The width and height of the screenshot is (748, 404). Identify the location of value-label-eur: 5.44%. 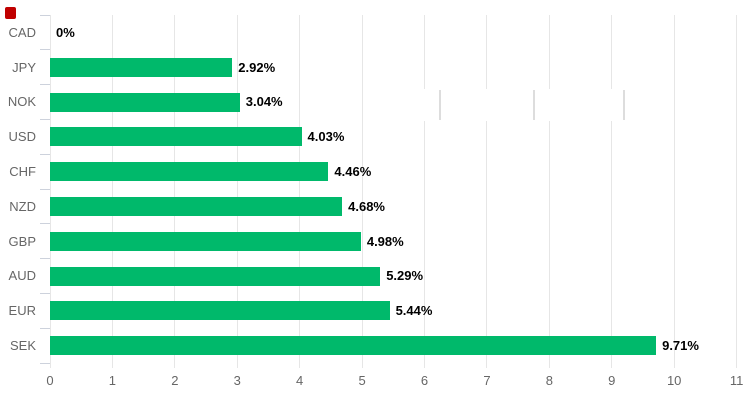
(414, 311).